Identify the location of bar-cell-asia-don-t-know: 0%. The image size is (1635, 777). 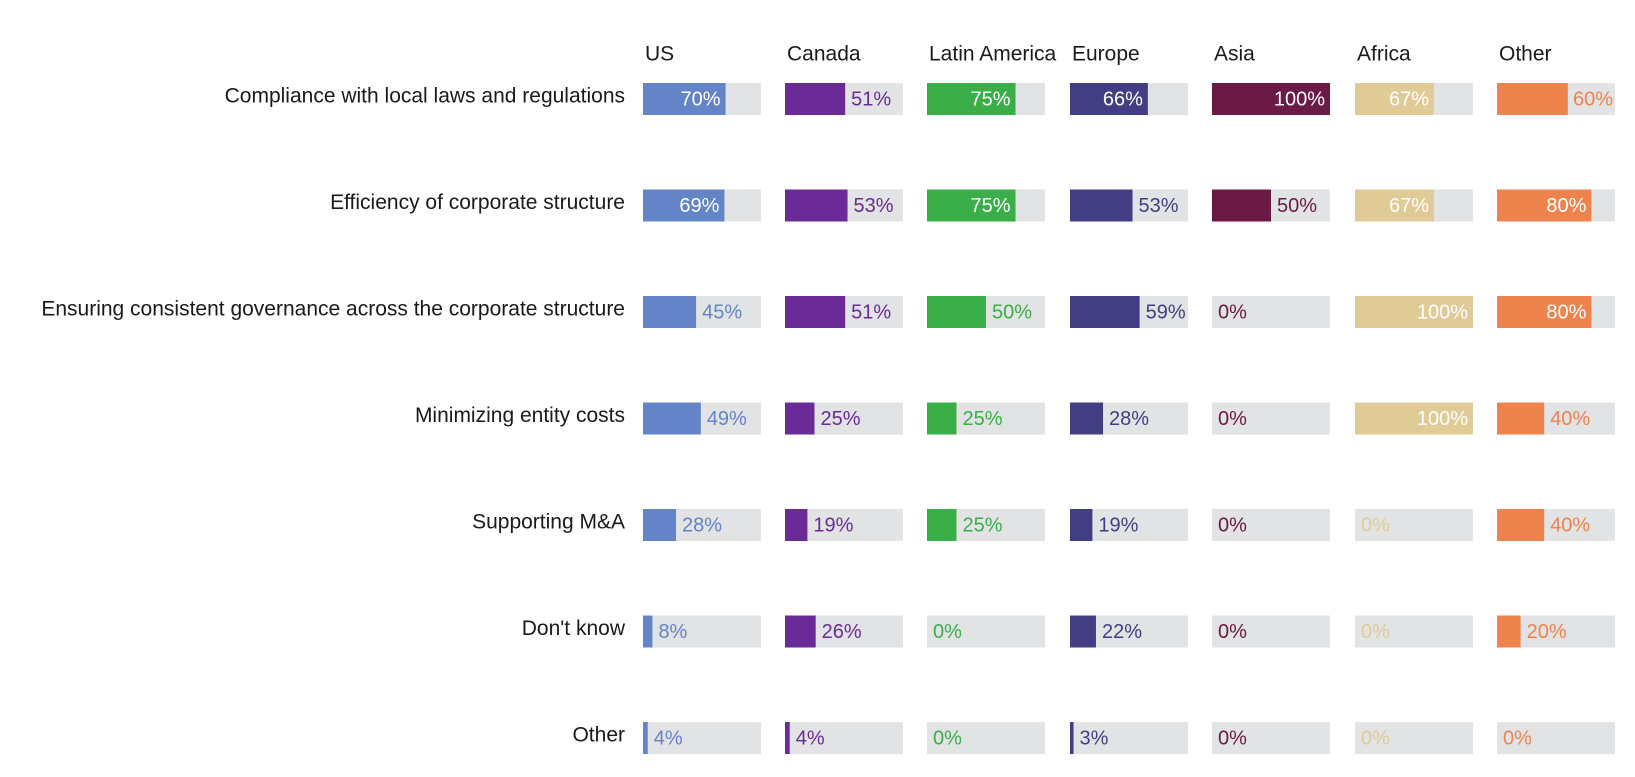
(1271, 631).